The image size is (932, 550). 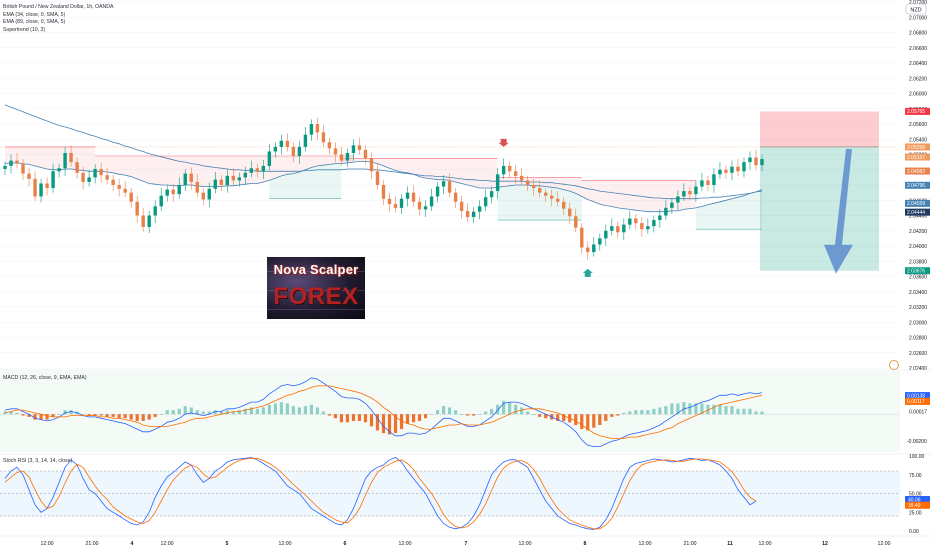 What do you see at coordinates (918, 95) in the screenshot?
I see `price-tick-label: 2.06000` at bounding box center [918, 95].